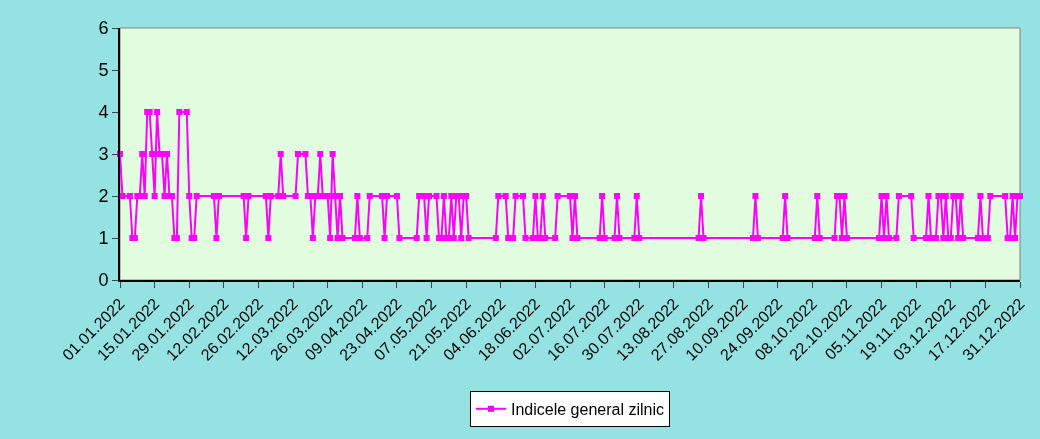 This screenshot has height=439, width=1040. I want to click on y-tick-label: 5, so click(103, 70).